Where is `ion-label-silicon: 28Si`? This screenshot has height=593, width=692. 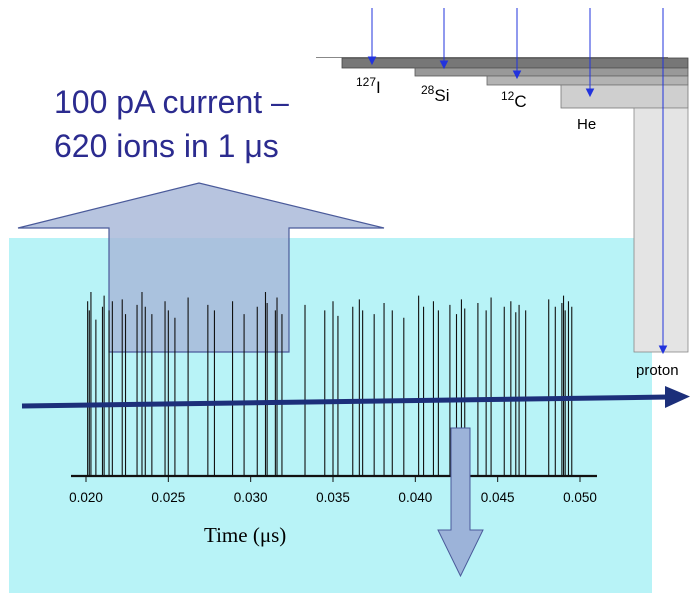 ion-label-silicon: 28Si is located at coordinates (435, 94).